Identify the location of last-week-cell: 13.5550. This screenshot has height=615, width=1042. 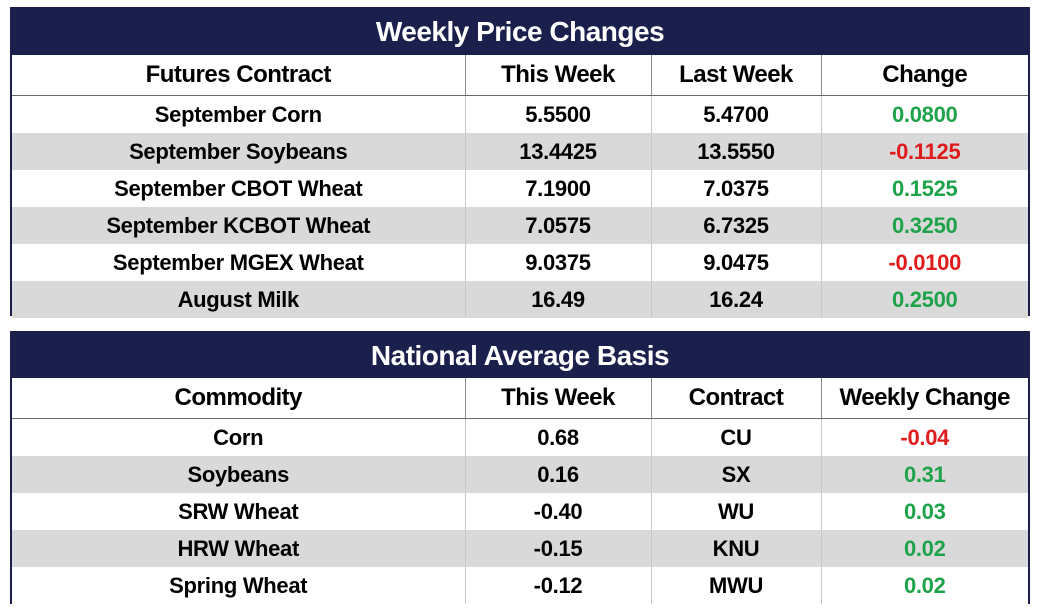
(736, 151).